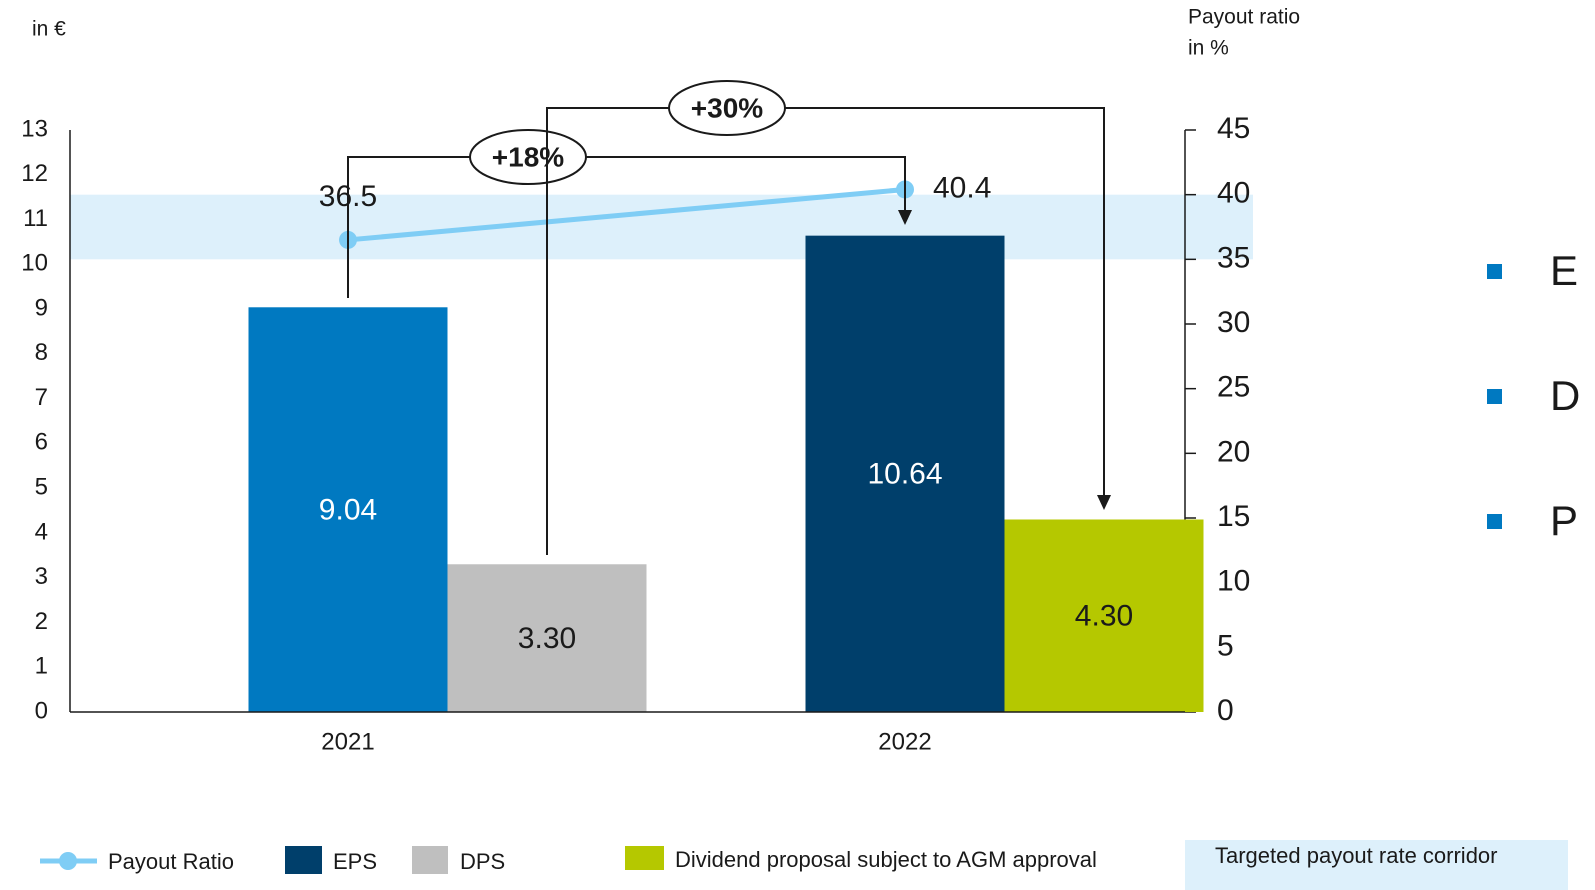 The image size is (1595, 890). What do you see at coordinates (49, 29) in the screenshot?
I see `y-axis-label: in €` at bounding box center [49, 29].